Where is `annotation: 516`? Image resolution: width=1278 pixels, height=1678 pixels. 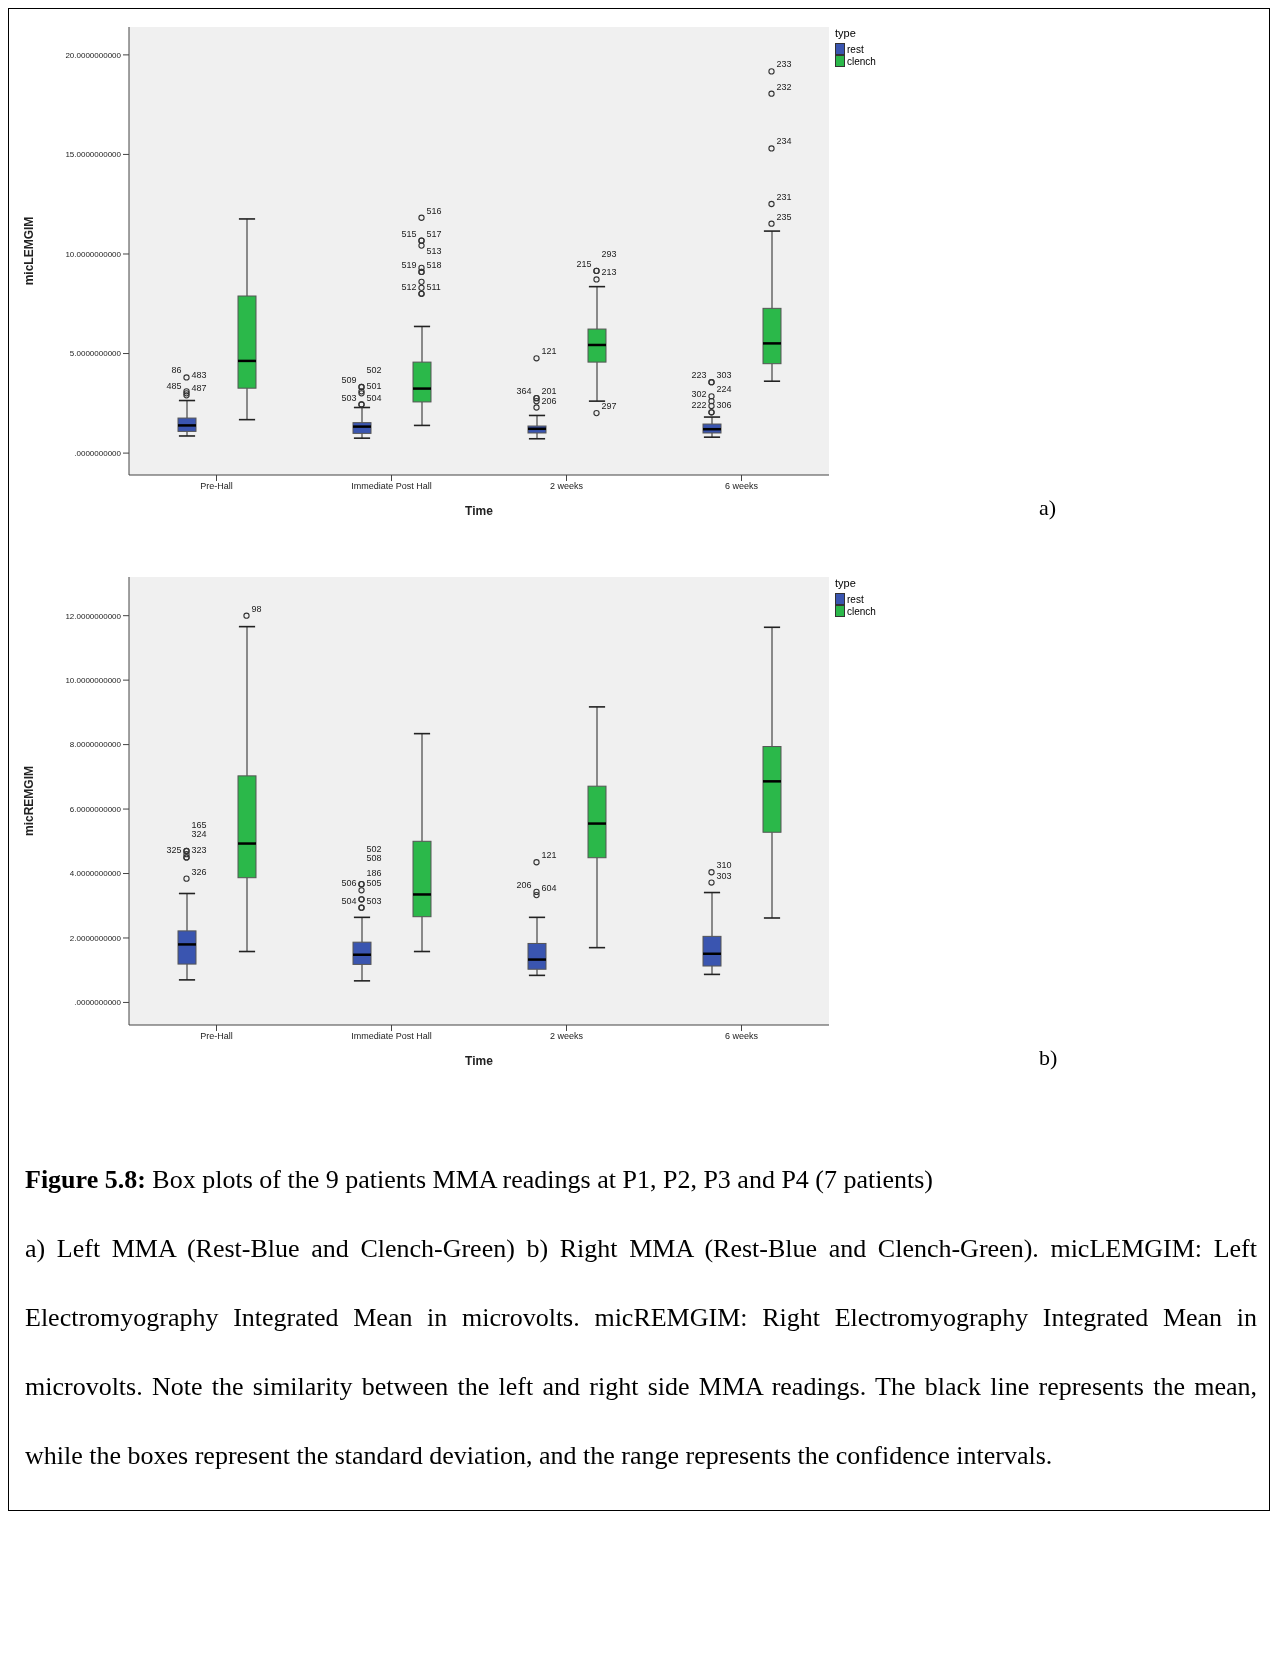 annotation: 516 is located at coordinates (434, 210).